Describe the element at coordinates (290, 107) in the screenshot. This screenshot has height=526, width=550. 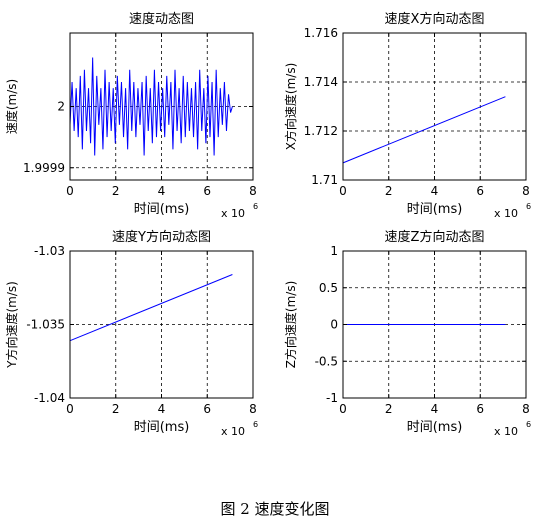
I see `y-axis-label: X方向速度(m/s)` at that location.